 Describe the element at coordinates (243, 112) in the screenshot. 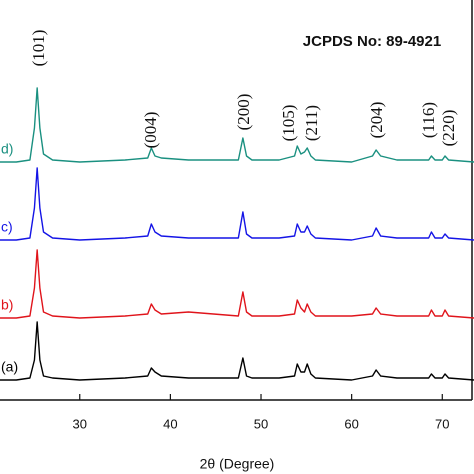

I see `peak-label: (200)` at that location.